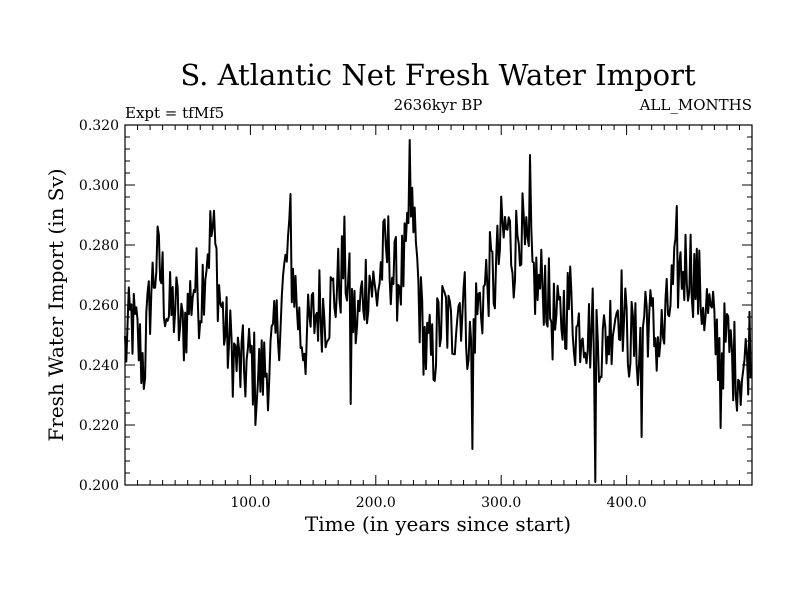 The image size is (800, 600). Describe the element at coordinates (99, 426) in the screenshot. I see `y-tick-label: 0.220` at that location.